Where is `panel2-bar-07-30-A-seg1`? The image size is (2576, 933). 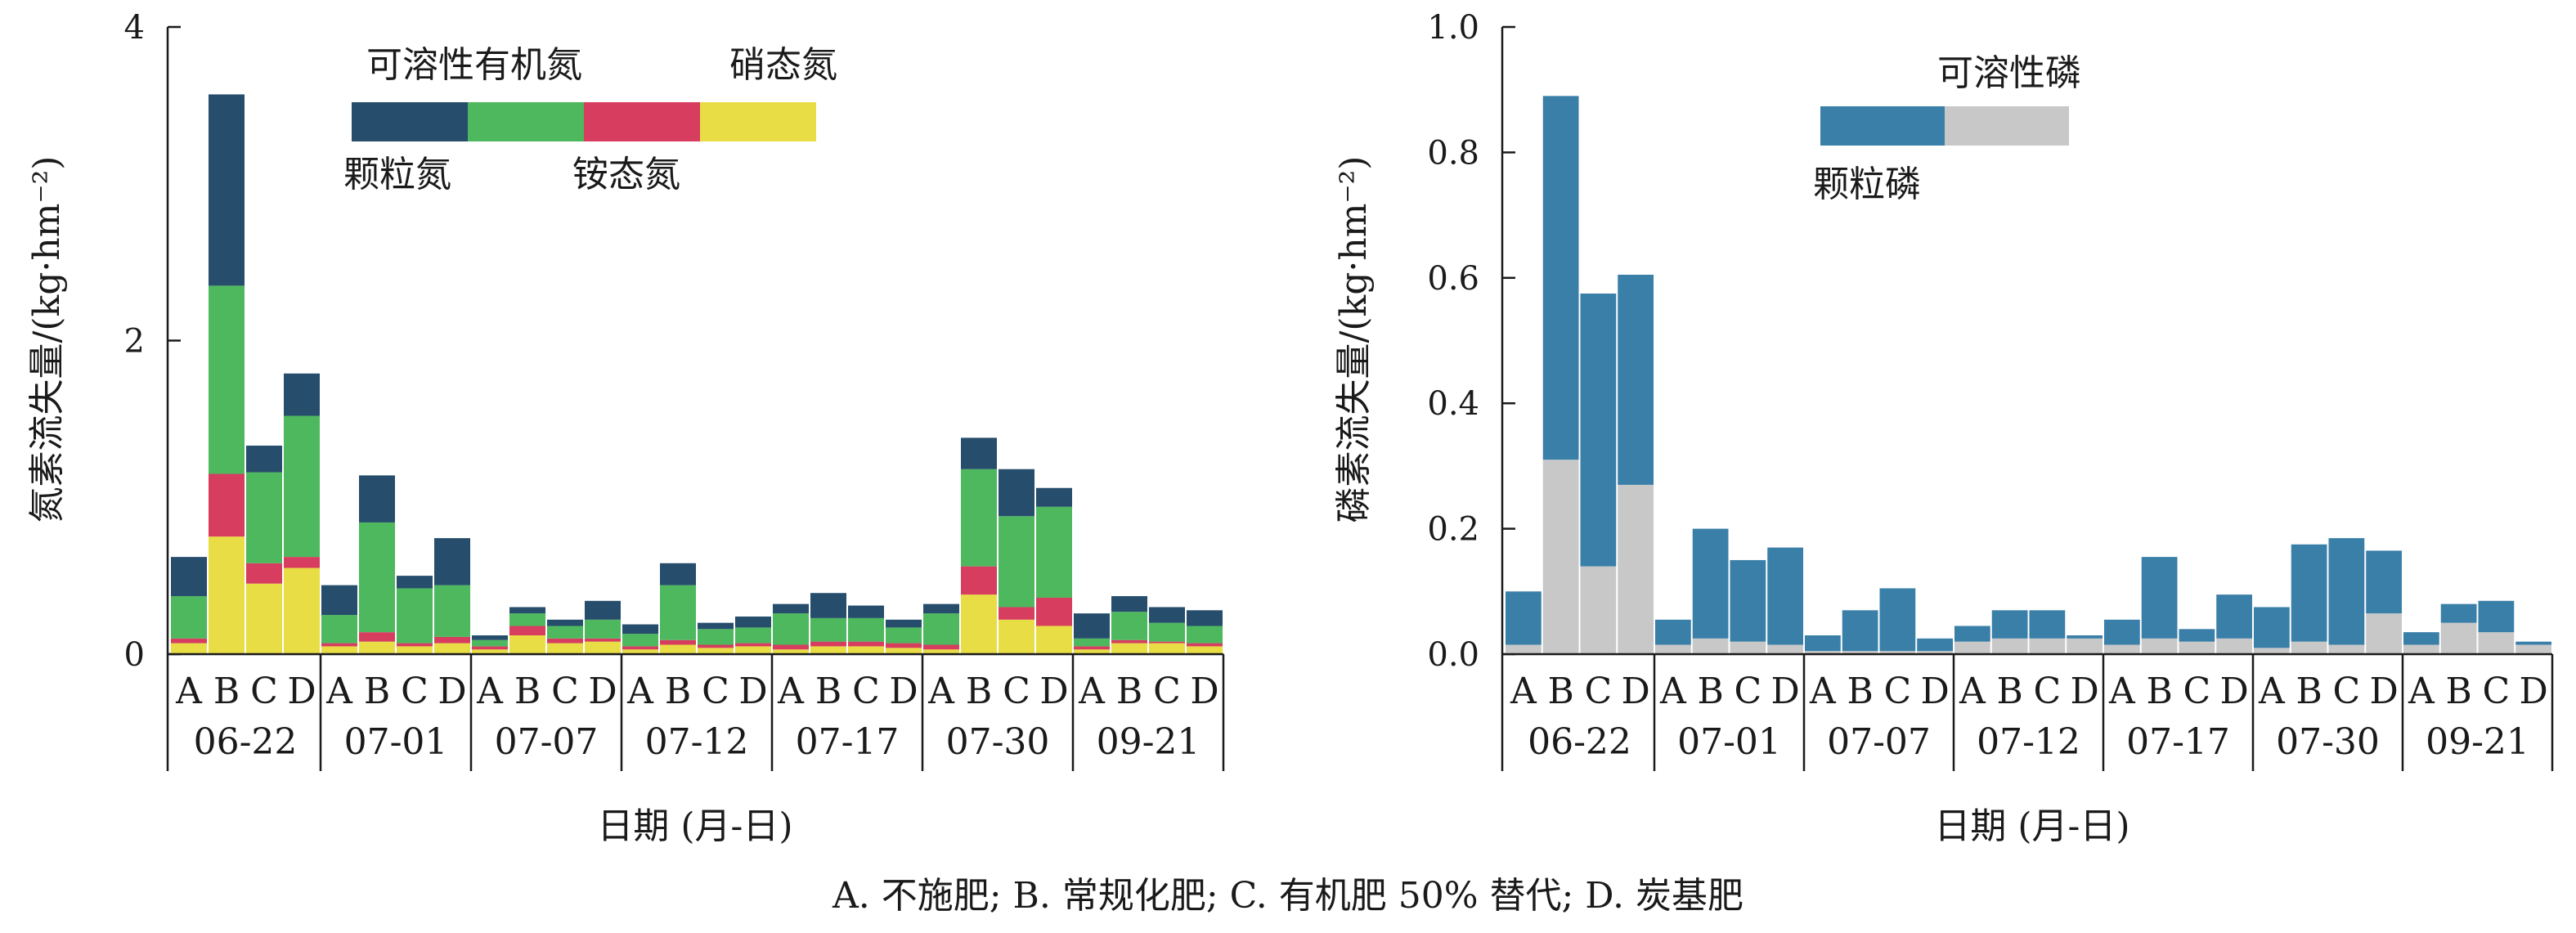 panel2-bar-07-30-A-seg1 is located at coordinates (2272, 628).